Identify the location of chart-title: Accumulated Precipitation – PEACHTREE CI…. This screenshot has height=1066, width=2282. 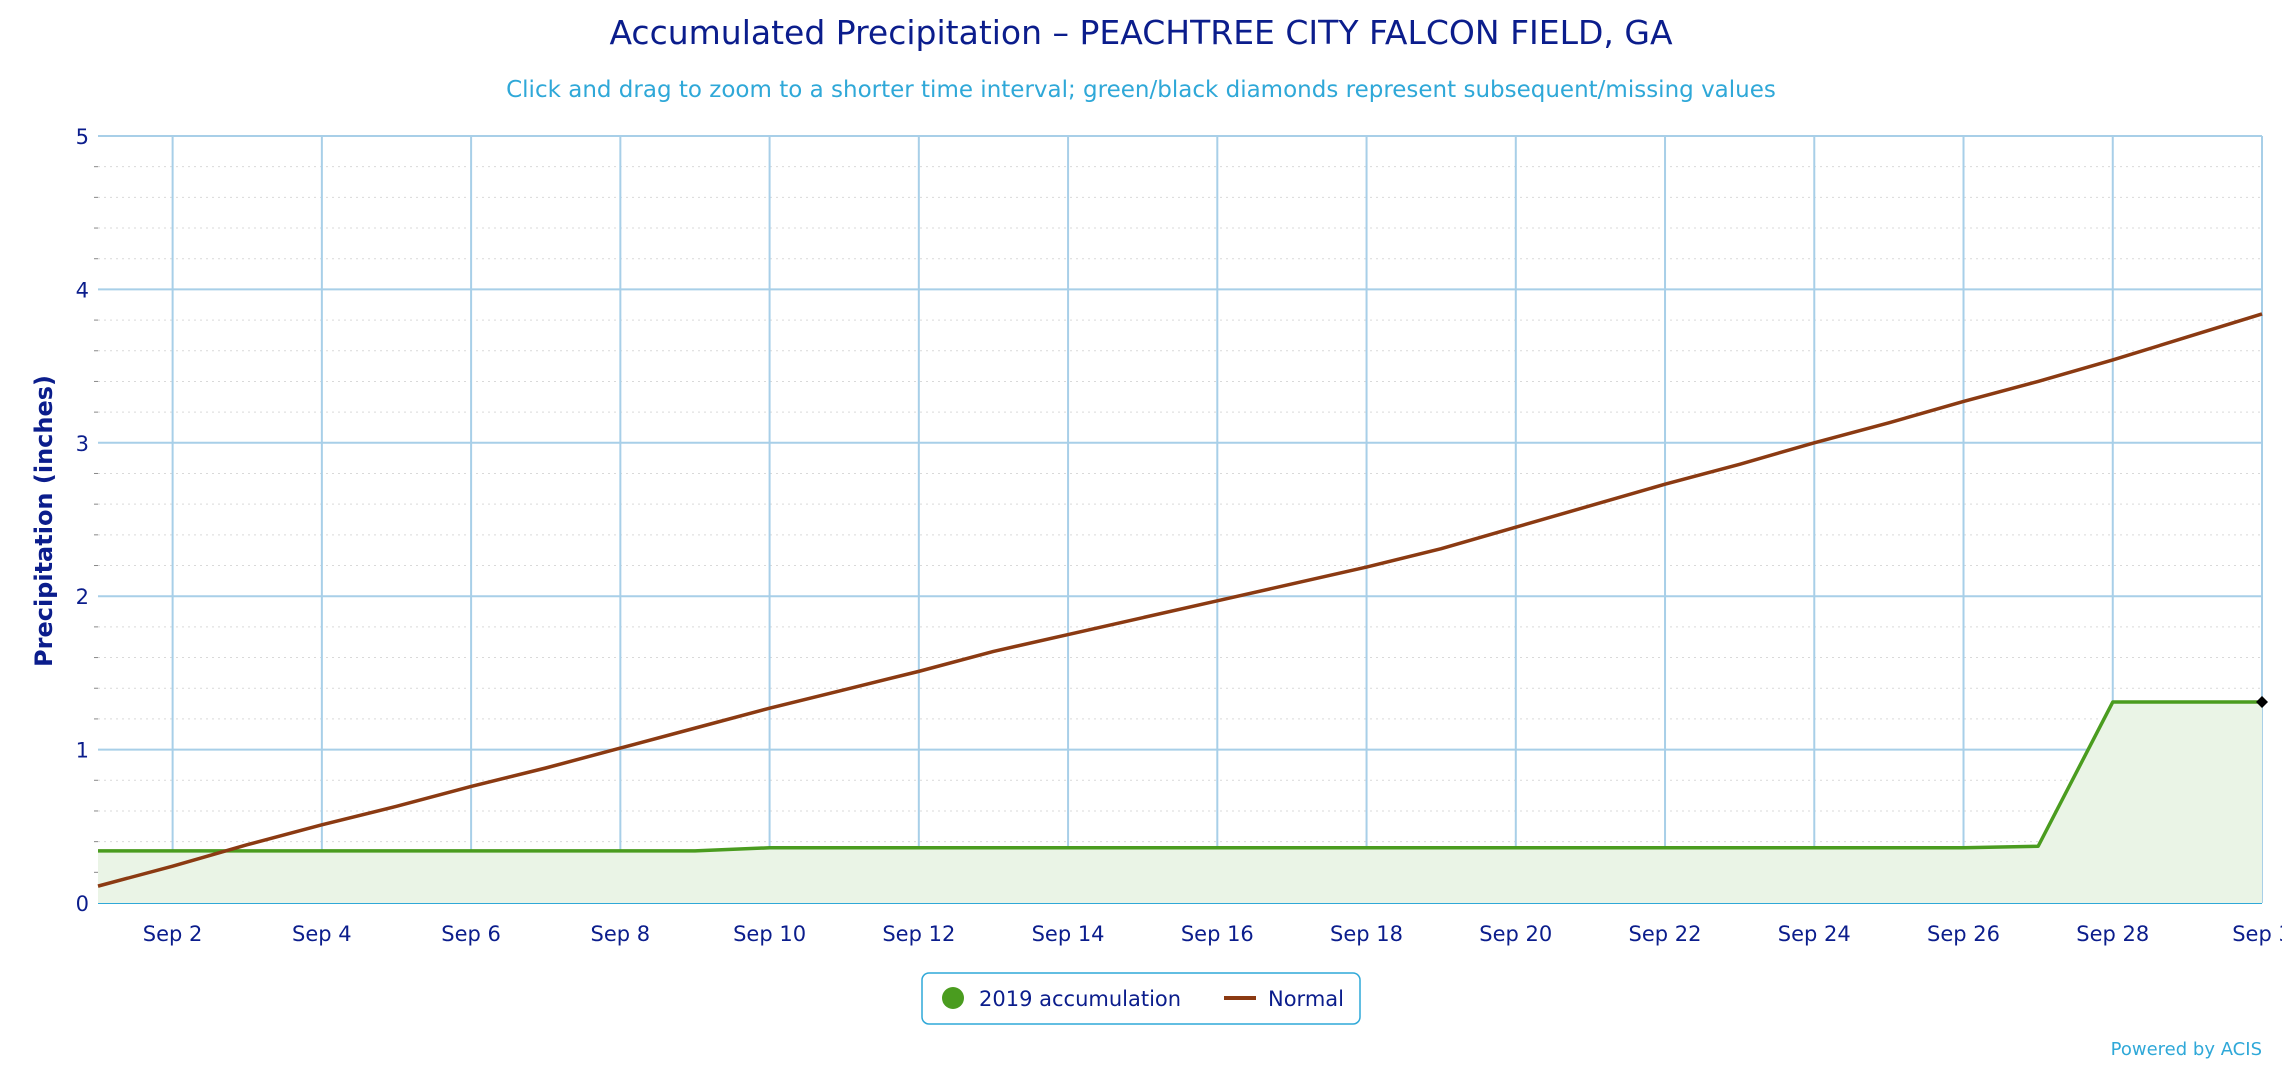
(1141, 32).